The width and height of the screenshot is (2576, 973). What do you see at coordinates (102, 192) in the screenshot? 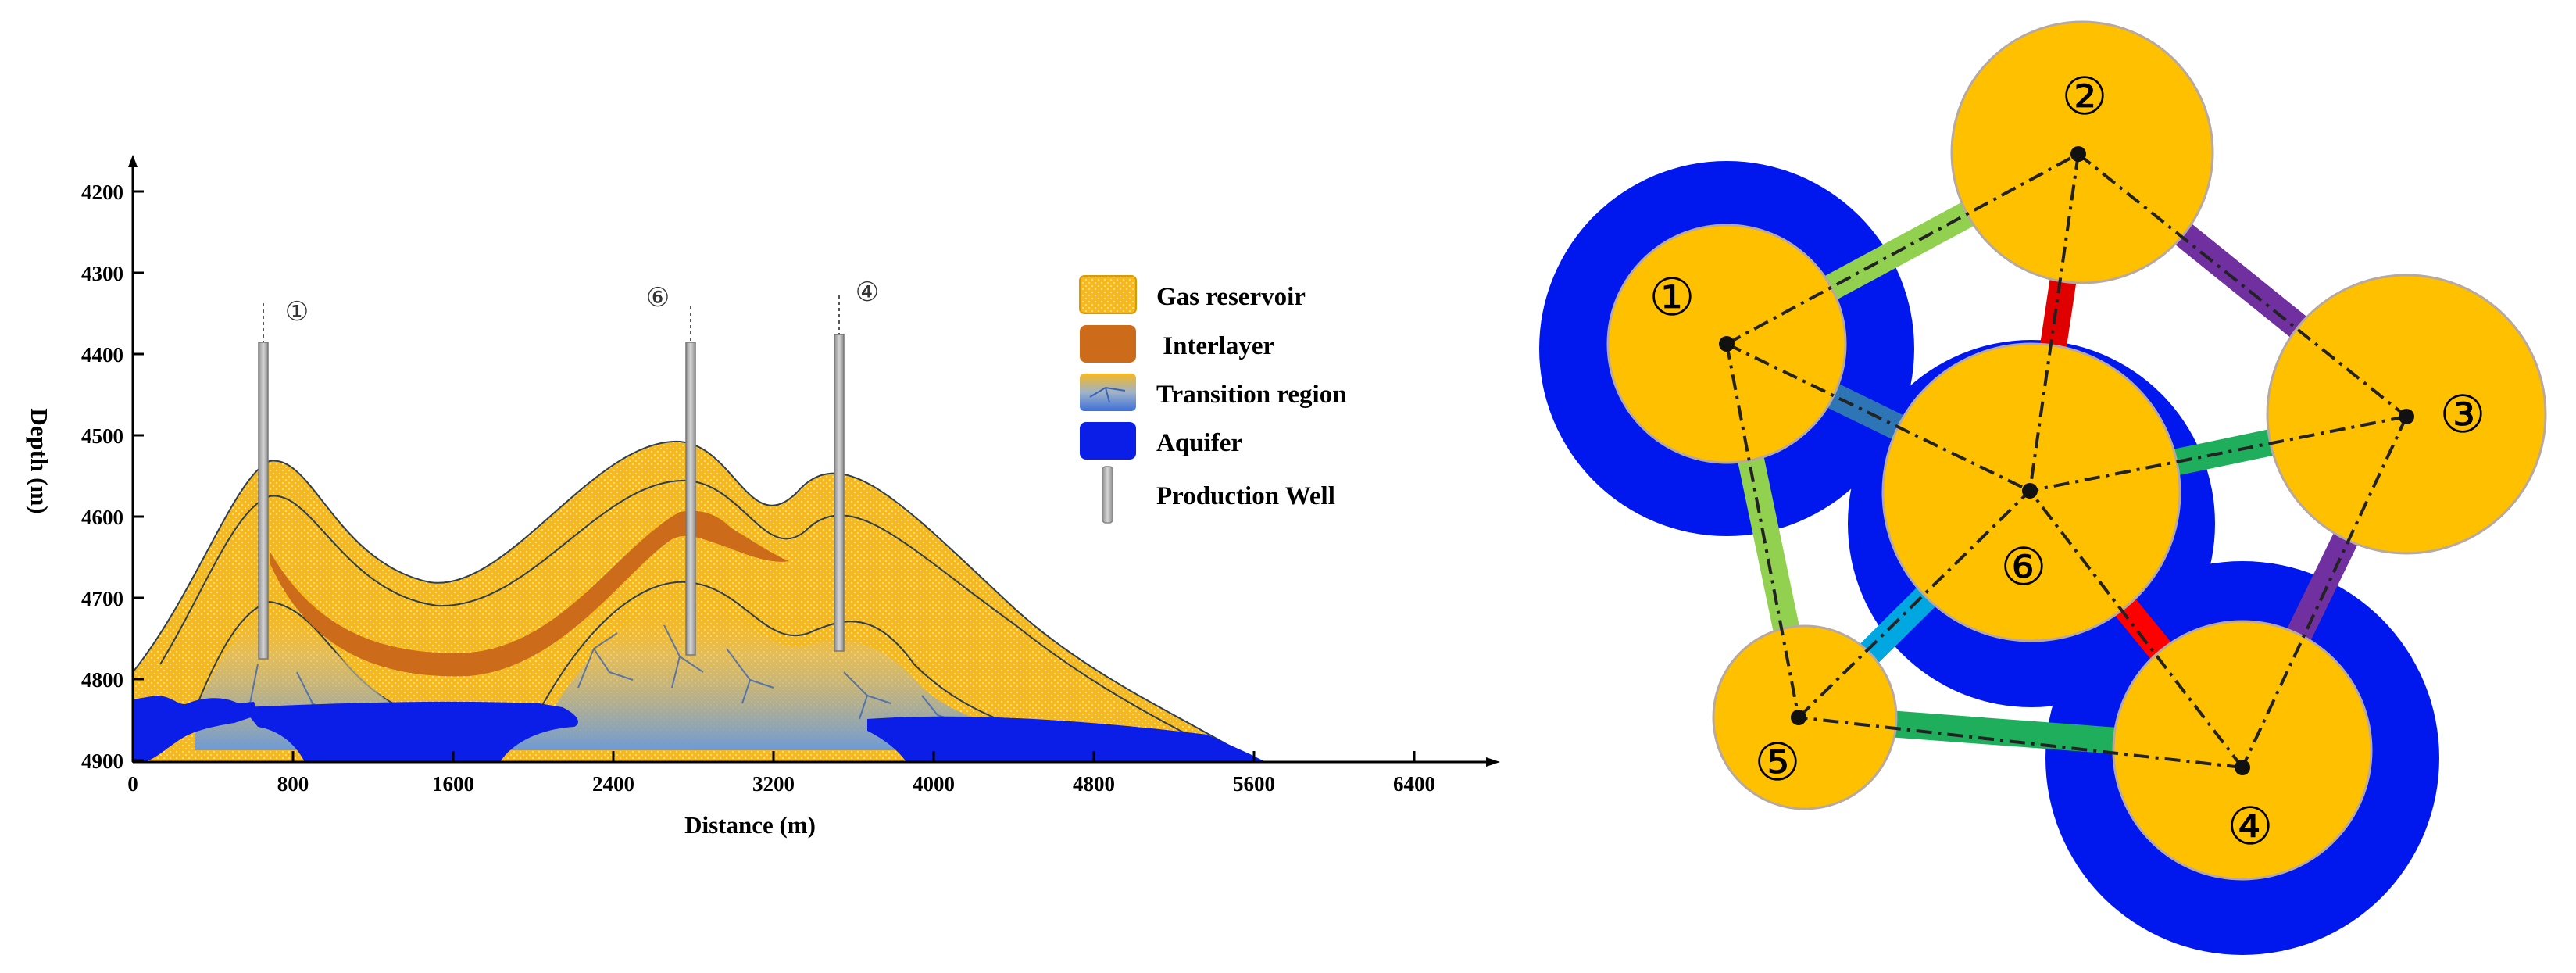
I see `y-tick-label: 4200` at bounding box center [102, 192].